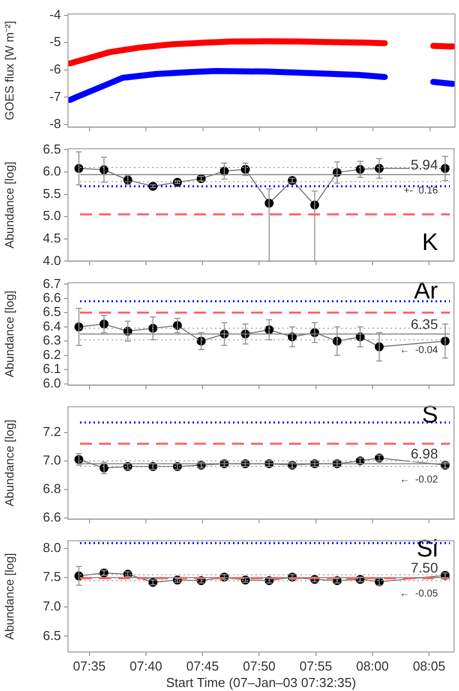 This screenshot has height=691, width=459. I want to click on x-tick-label: 08:05, so click(429, 666).